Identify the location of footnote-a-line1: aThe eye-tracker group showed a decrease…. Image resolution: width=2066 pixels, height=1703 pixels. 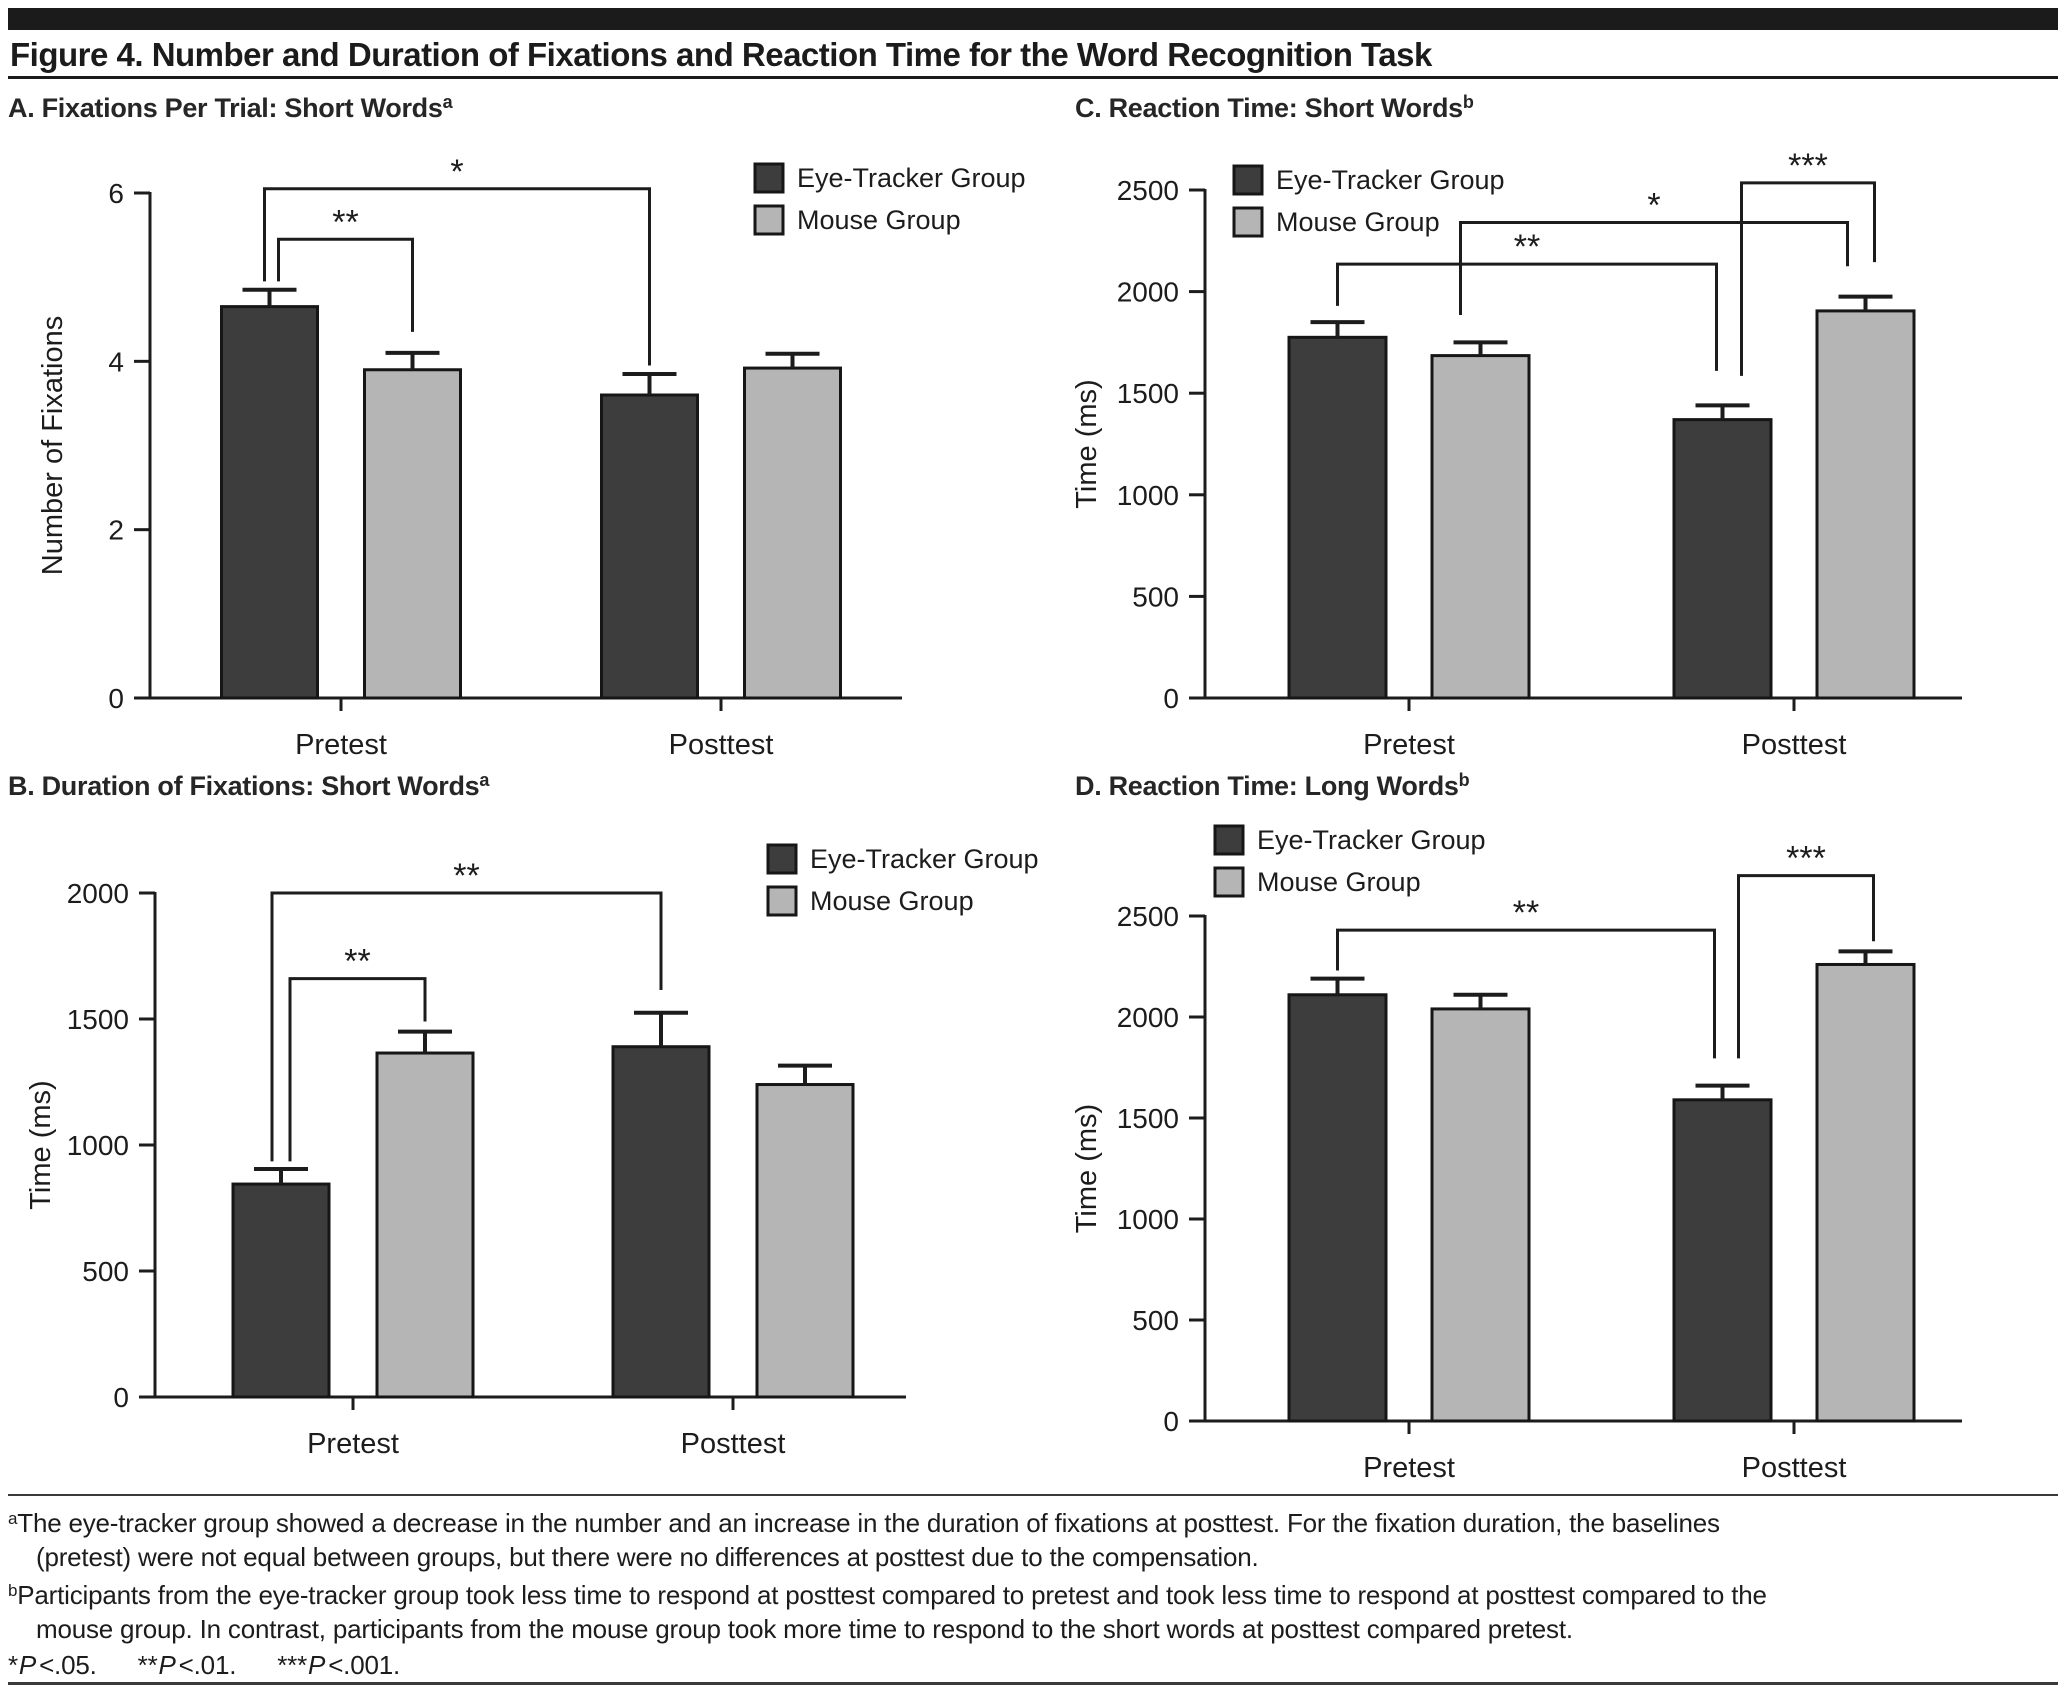
(1033, 1521).